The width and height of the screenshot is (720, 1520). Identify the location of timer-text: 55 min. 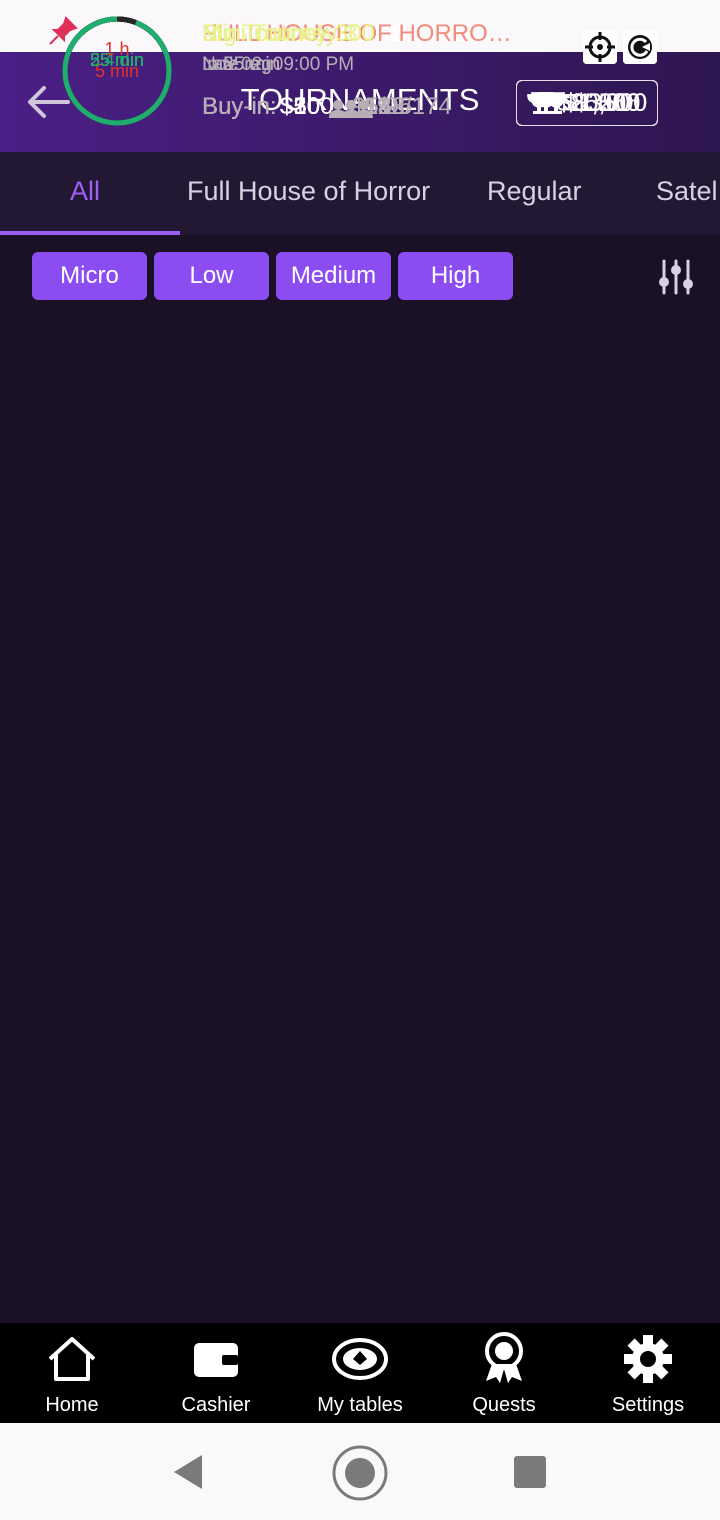
(117, 60).